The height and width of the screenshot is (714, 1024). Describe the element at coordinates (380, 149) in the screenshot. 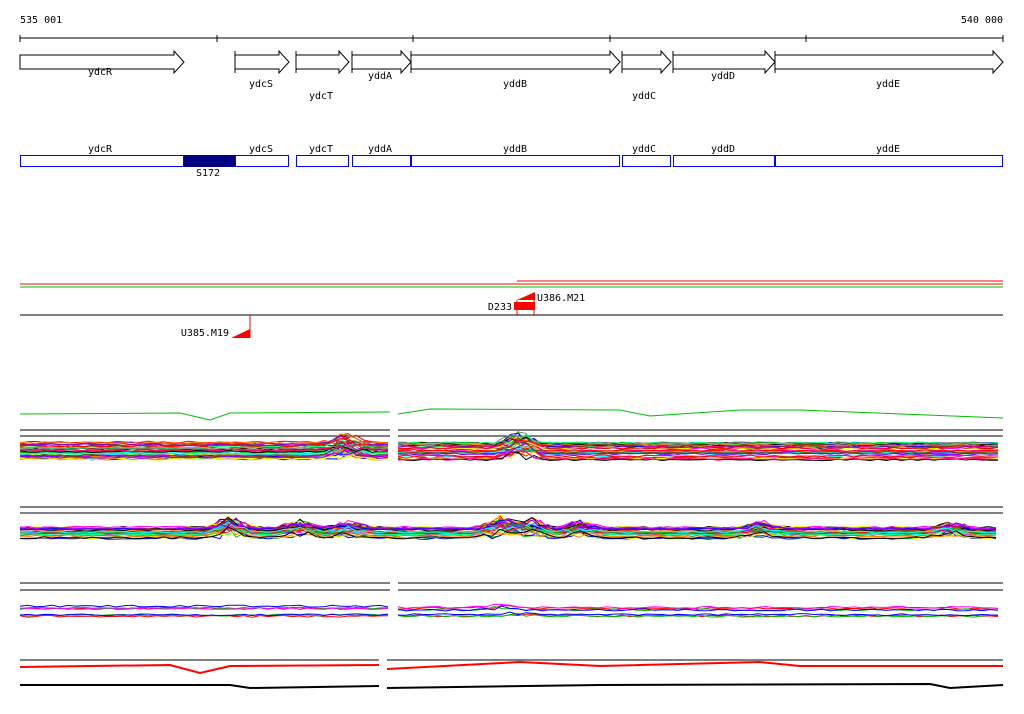

I see `gene-box-label: yddA` at that location.